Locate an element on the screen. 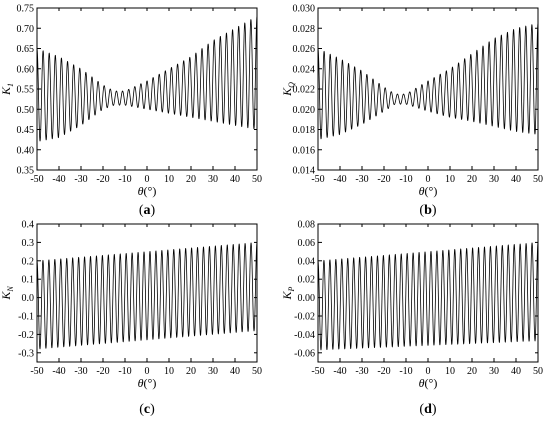  y-tick-label: 0.04 is located at coordinates (307, 261).